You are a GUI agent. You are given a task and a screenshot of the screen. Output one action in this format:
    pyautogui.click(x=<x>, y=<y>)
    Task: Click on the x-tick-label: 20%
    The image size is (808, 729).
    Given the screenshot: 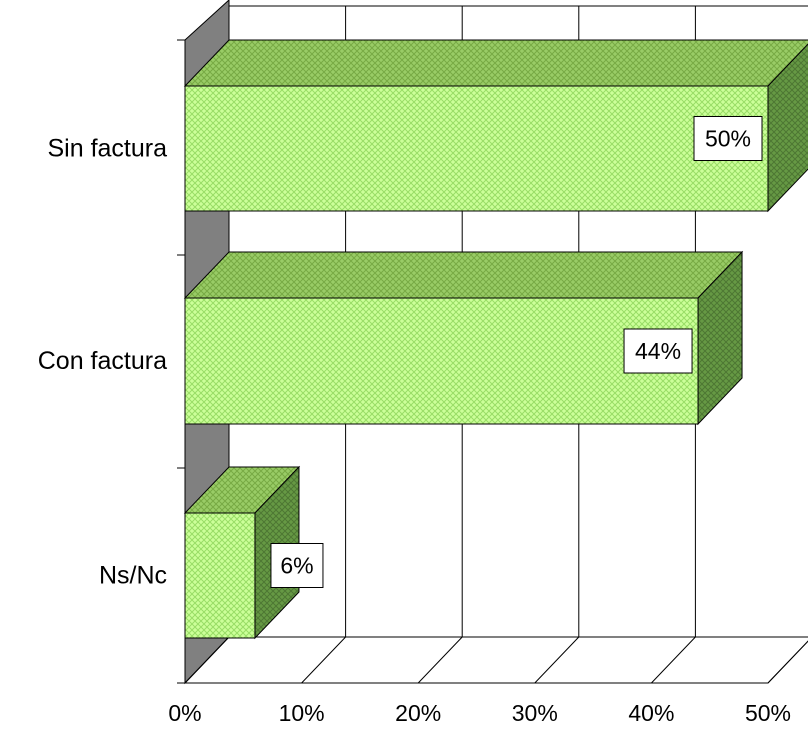 What is the action you would take?
    pyautogui.click(x=418, y=713)
    